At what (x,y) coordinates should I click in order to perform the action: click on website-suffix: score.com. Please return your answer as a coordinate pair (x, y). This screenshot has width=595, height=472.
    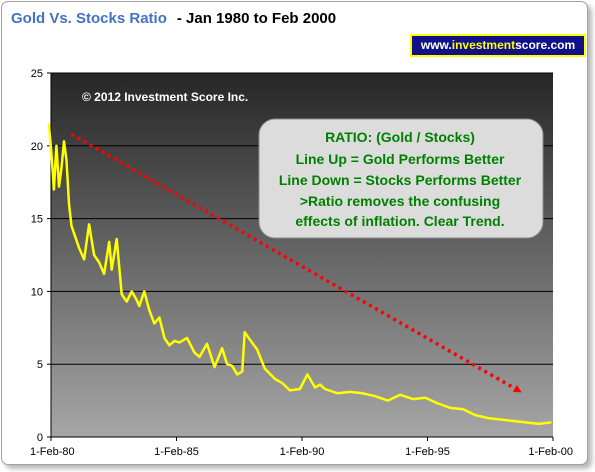
    Looking at the image, I should click on (545, 45).